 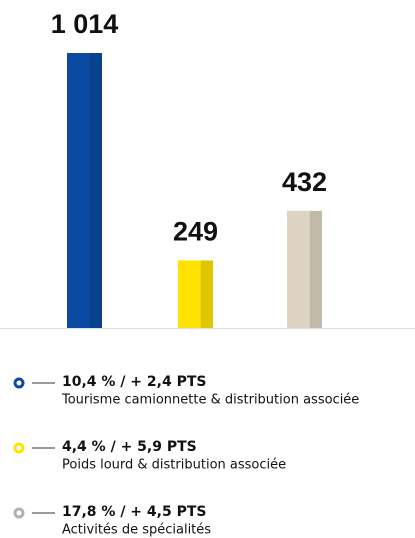 What do you see at coordinates (136, 530) in the screenshot?
I see `legend-name: Activités de spécialités` at bounding box center [136, 530].